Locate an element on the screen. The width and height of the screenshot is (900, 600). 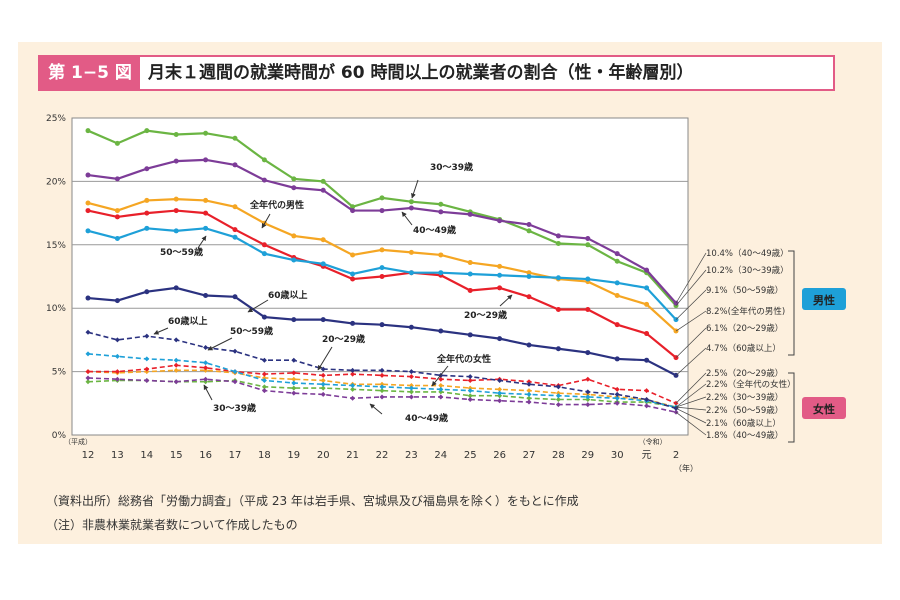
x-tick-label: 元 is located at coordinates (647, 455).